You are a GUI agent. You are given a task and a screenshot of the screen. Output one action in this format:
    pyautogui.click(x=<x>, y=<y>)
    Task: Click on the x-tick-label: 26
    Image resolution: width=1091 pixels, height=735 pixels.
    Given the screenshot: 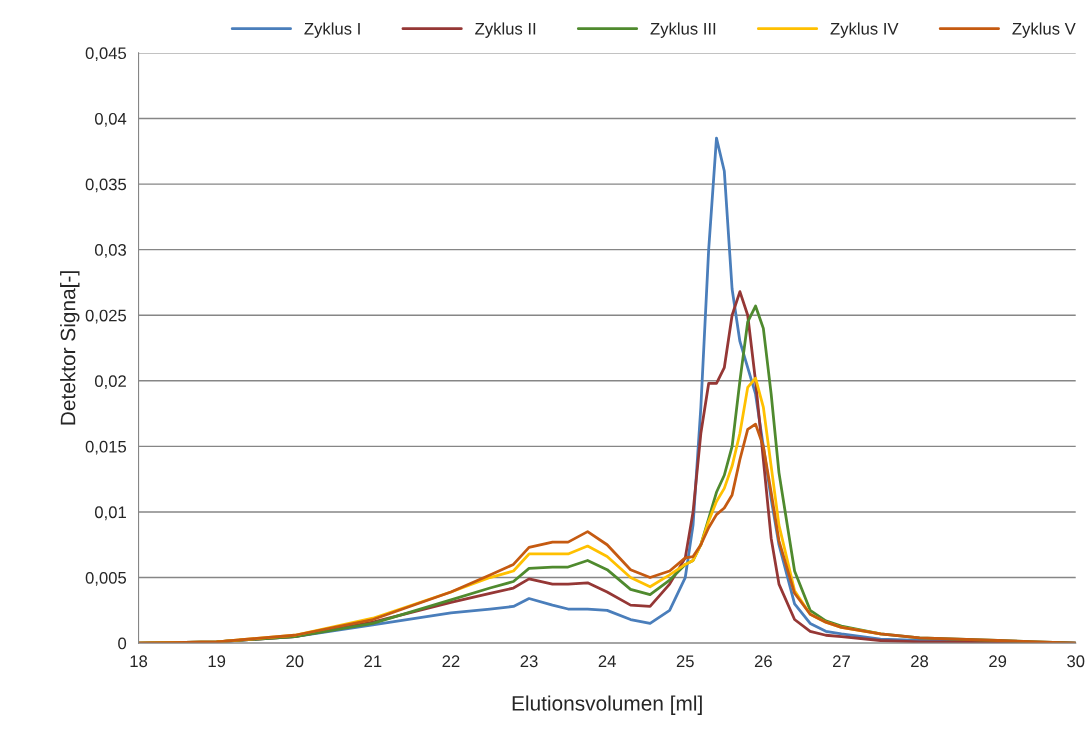 What is the action you would take?
    pyautogui.click(x=763, y=661)
    